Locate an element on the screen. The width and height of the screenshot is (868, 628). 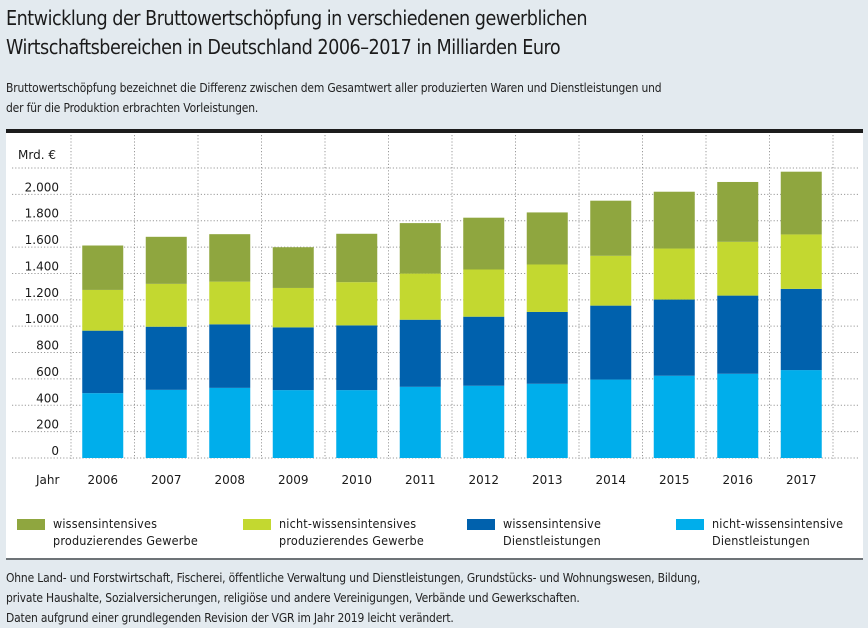
y-tick-label: 1.600 is located at coordinates (42, 240).